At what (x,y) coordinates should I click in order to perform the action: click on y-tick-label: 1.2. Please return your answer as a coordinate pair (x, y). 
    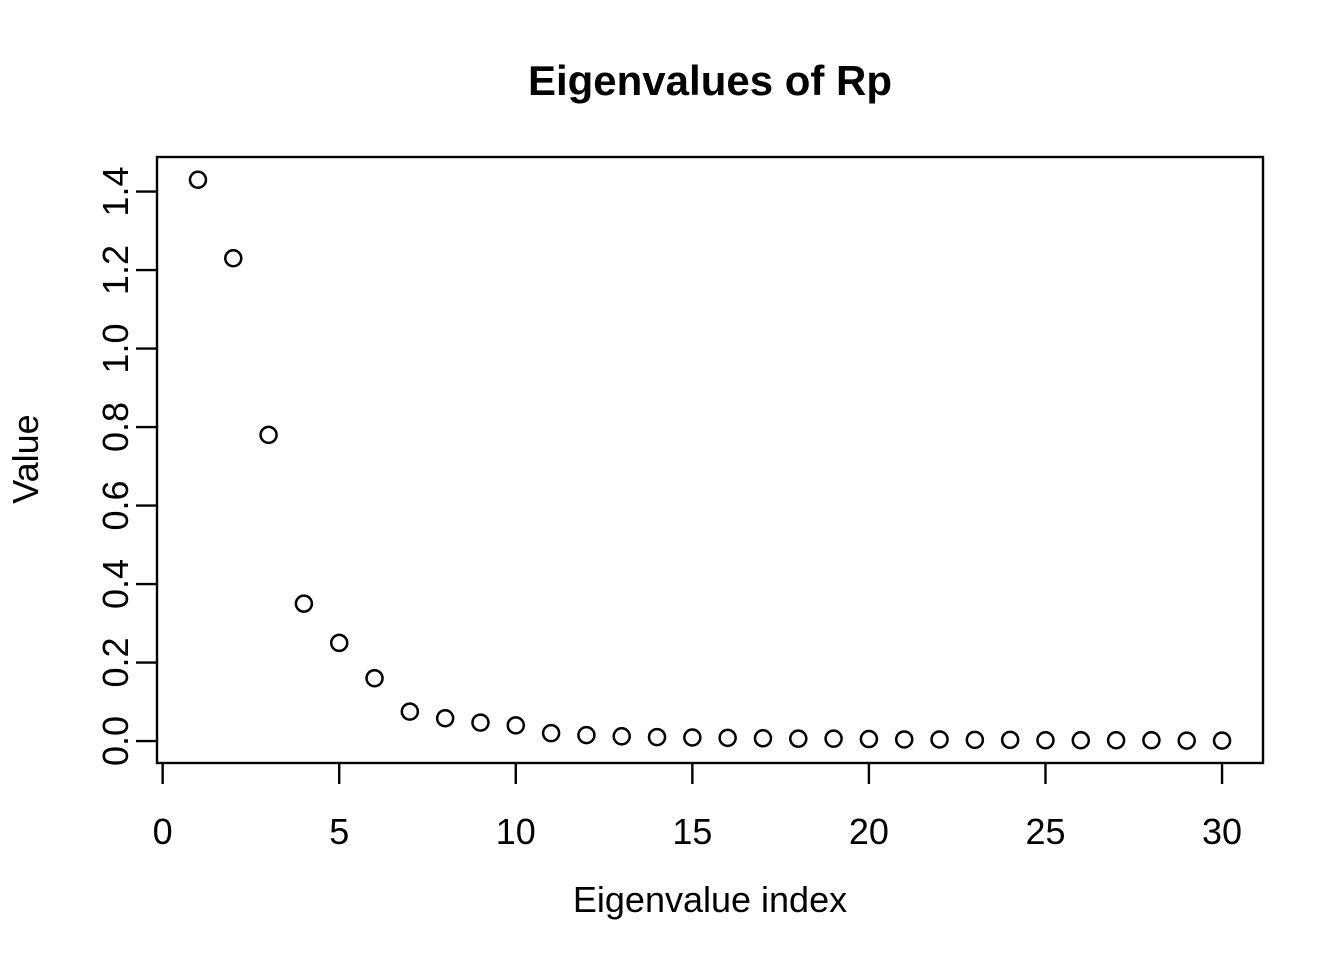
    Looking at the image, I should click on (115, 270).